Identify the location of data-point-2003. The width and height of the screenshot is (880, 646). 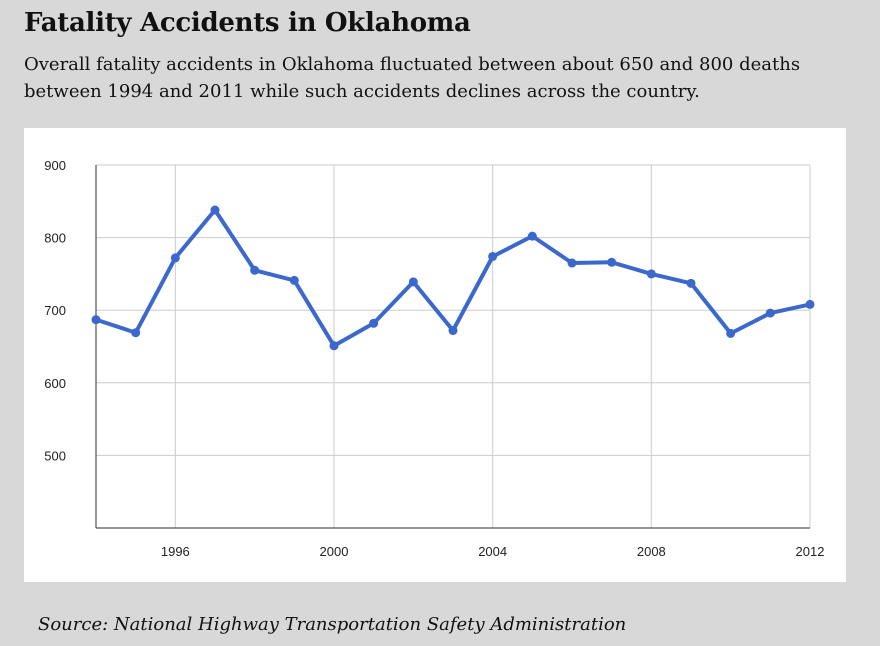
(453, 331).